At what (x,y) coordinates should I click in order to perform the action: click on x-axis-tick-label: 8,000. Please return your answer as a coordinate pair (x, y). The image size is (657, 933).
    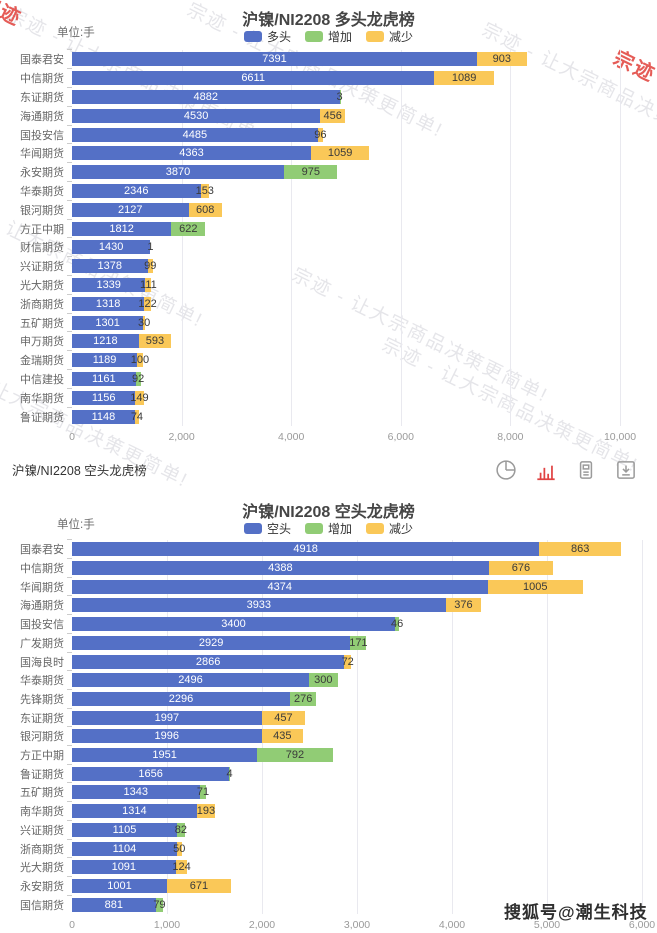
    Looking at the image, I should click on (510, 437).